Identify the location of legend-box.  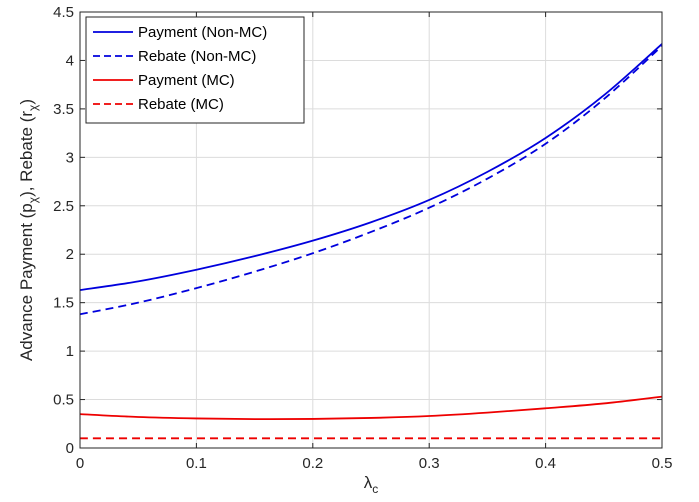
(195, 70).